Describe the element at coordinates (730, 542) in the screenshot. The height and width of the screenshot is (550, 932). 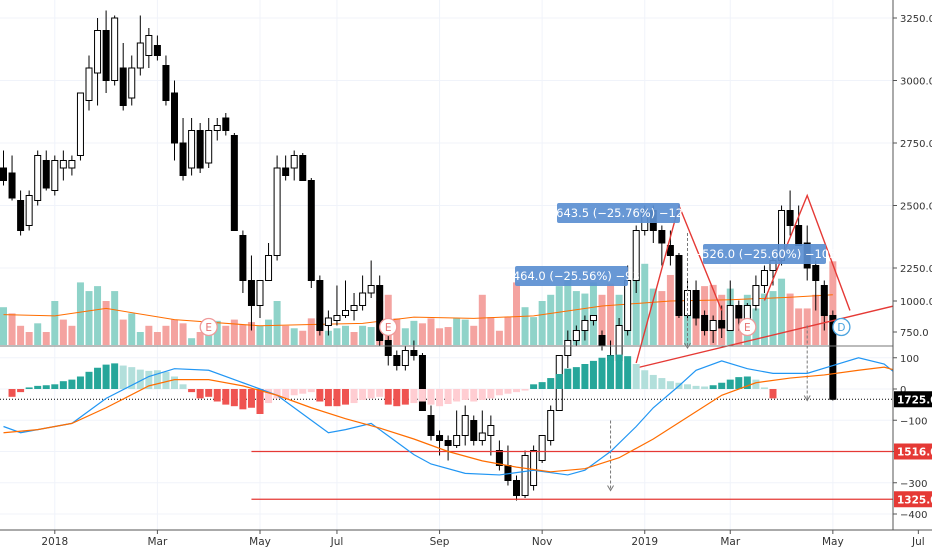
I see `time-tick-label: Mar` at that location.